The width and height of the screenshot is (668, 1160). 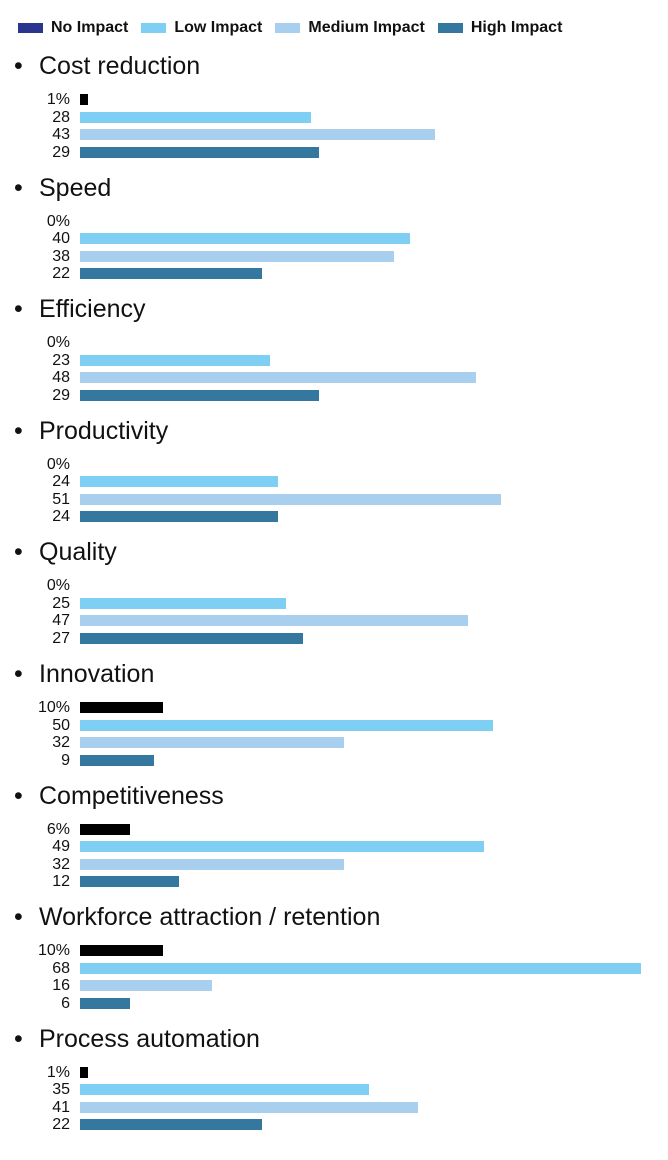 What do you see at coordinates (75, 187) in the screenshot?
I see `category-label: Speed` at bounding box center [75, 187].